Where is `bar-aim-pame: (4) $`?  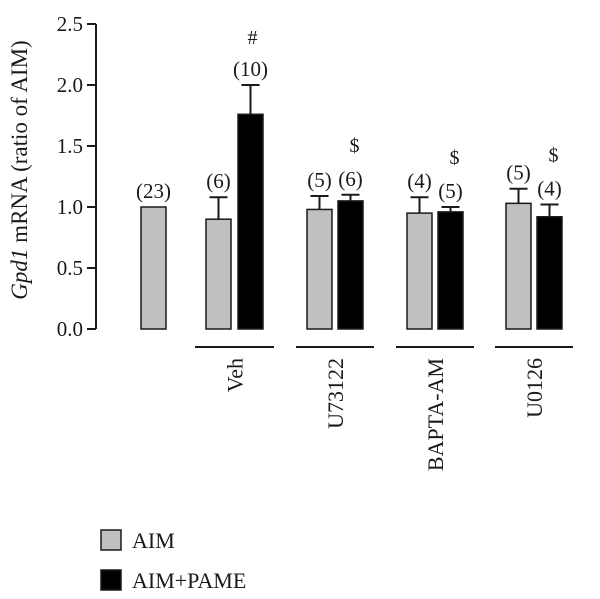 bar-aim-pame: (4) $ is located at coordinates (549, 237).